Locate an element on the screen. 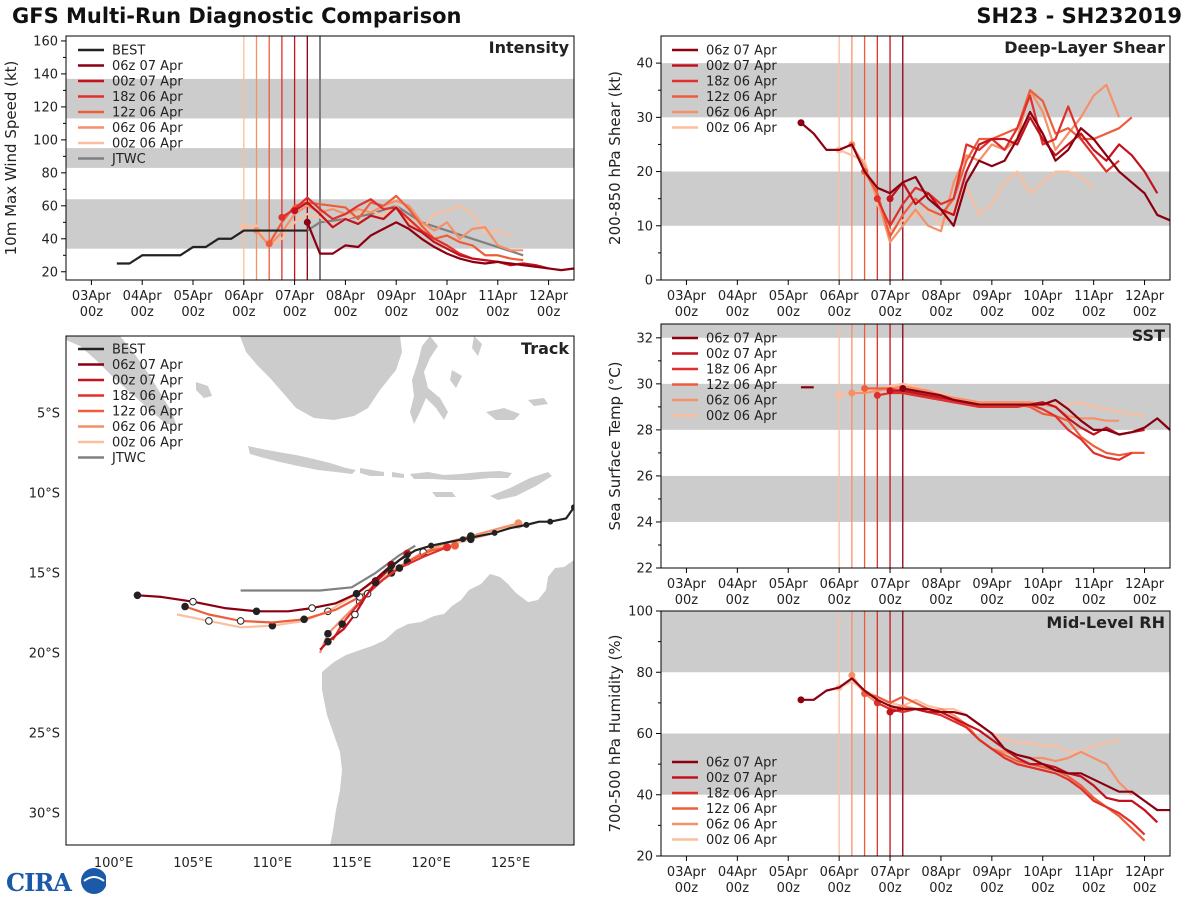 The width and height of the screenshot is (1200, 900). track-point-18z-06-apr is located at coordinates (399, 568).